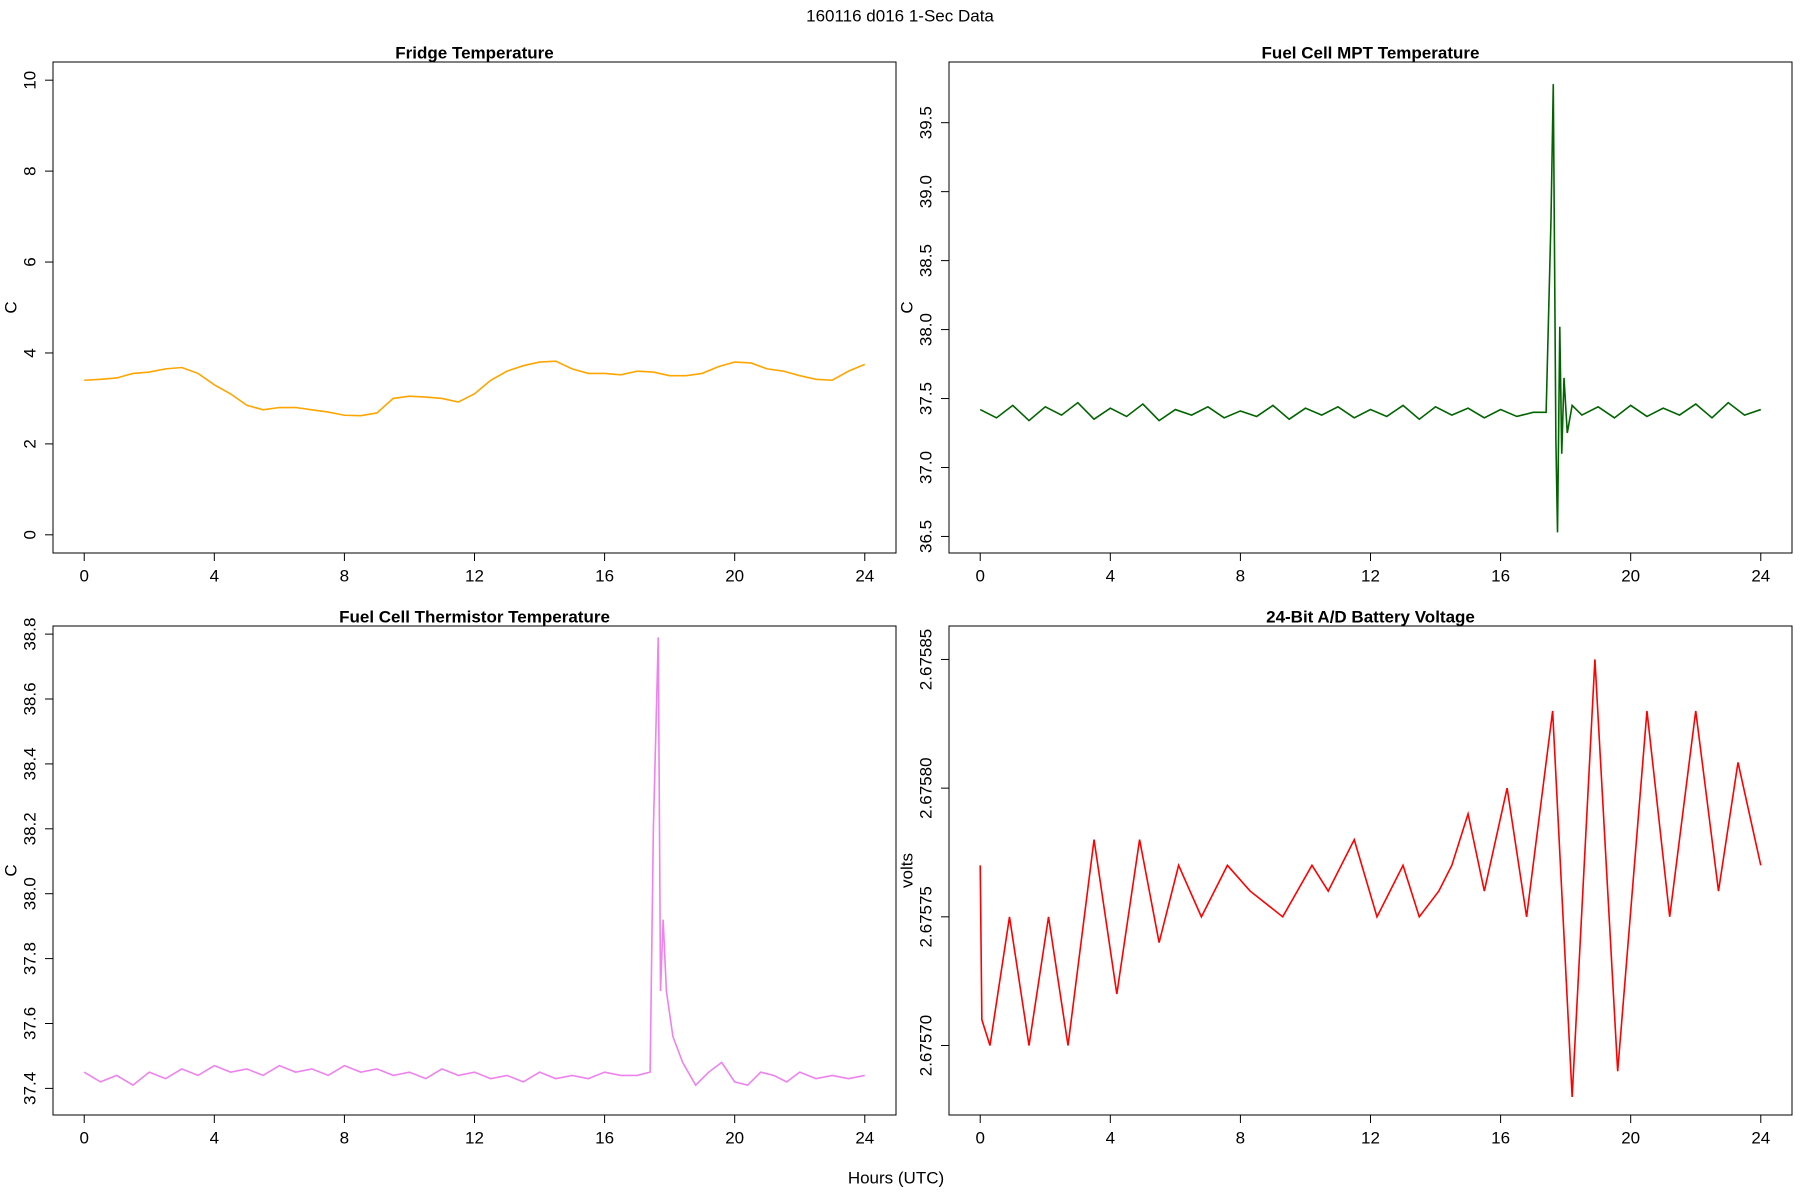  I want to click on y-tick-label: 37.8, so click(29, 958).